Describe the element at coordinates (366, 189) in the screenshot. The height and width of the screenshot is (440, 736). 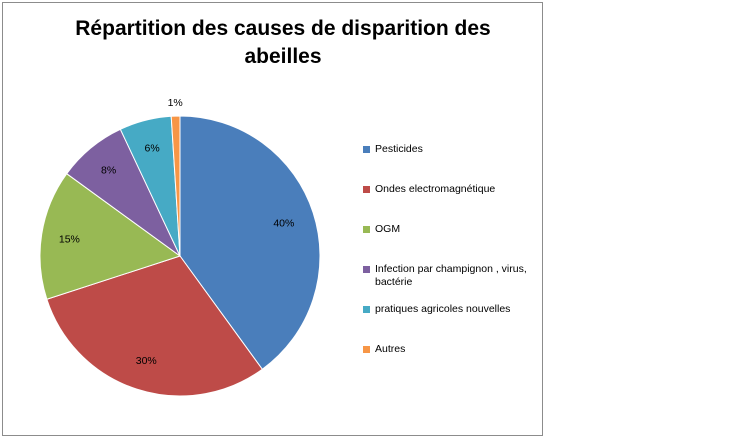
I see `legend-swatch-ondes` at that location.